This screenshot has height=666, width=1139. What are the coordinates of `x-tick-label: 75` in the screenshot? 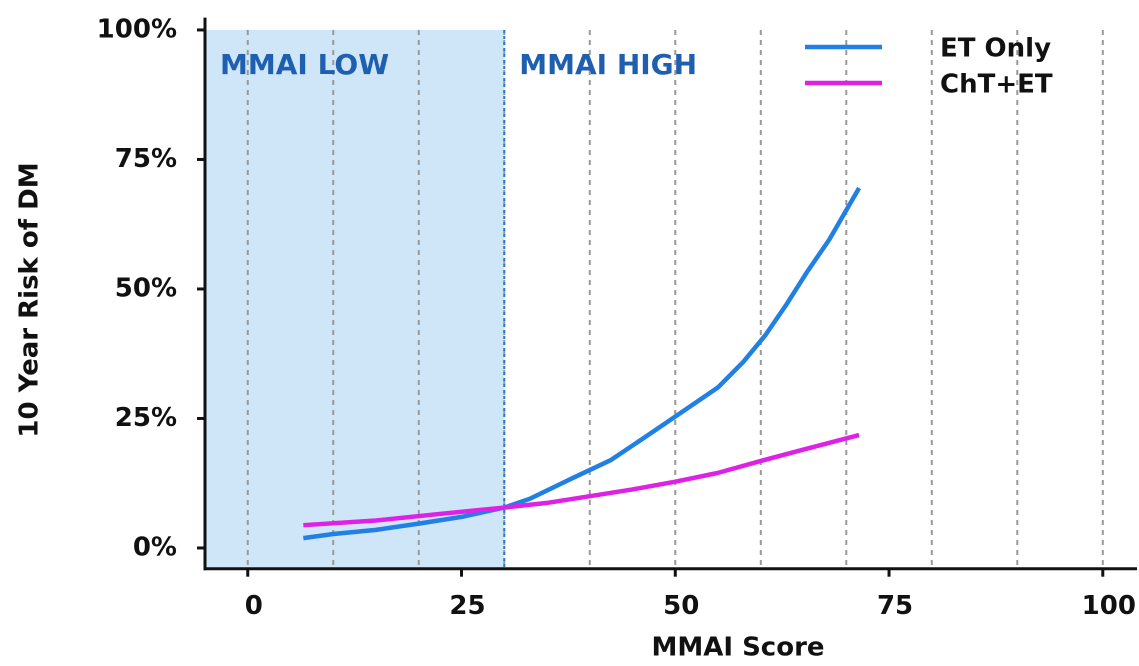 It's located at (895, 606).